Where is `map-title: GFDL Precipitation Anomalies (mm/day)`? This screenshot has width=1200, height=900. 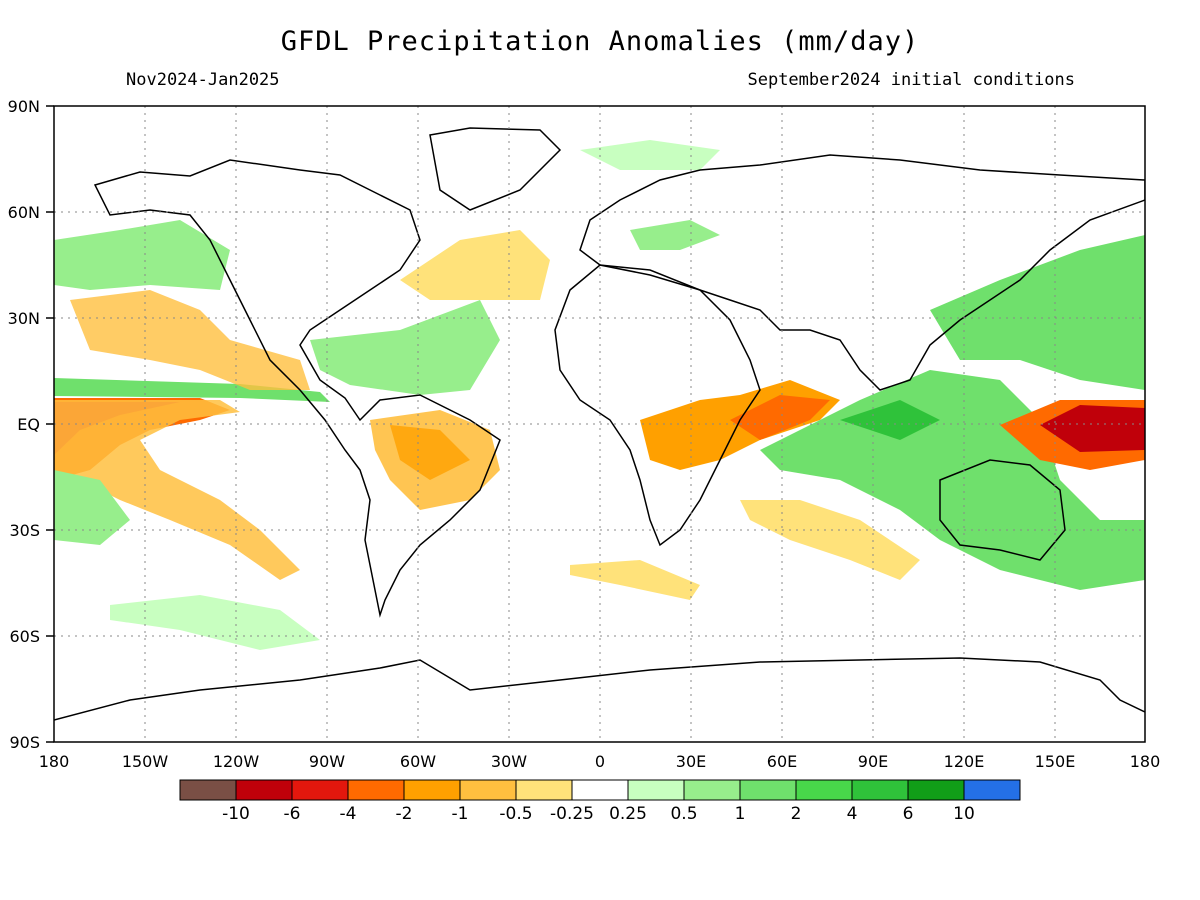 map-title: GFDL Precipitation Anomalies (mm/day) is located at coordinates (600, 41).